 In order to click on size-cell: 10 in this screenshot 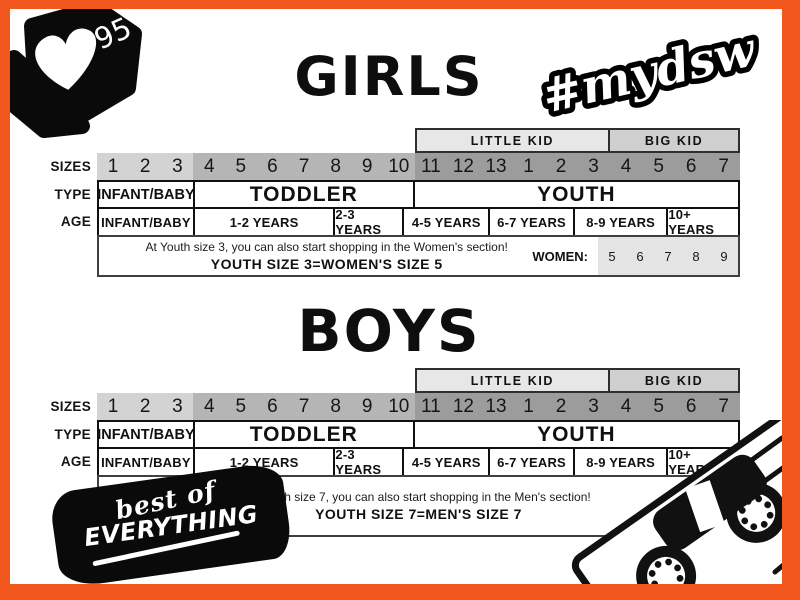, I will do `click(399, 166)`.